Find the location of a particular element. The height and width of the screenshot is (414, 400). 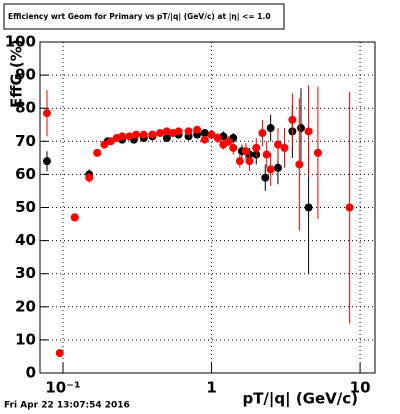

y-tick-label: 80 is located at coordinates (25, 108).